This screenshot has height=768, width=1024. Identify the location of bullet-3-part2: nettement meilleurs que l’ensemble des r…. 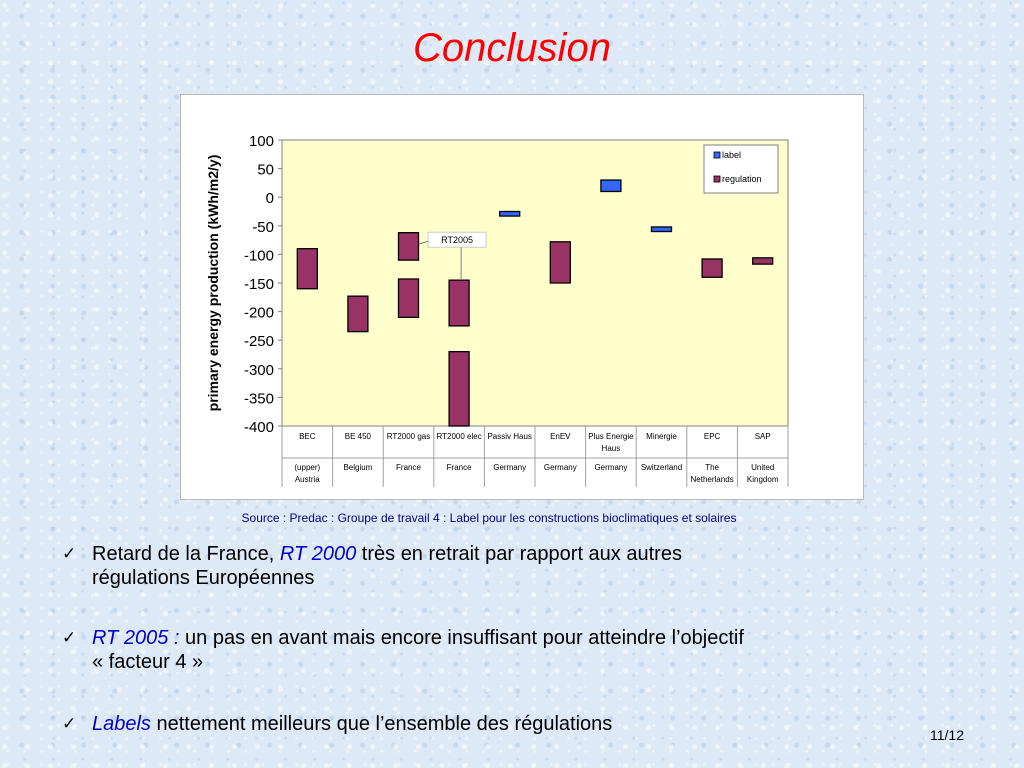
(381, 724).